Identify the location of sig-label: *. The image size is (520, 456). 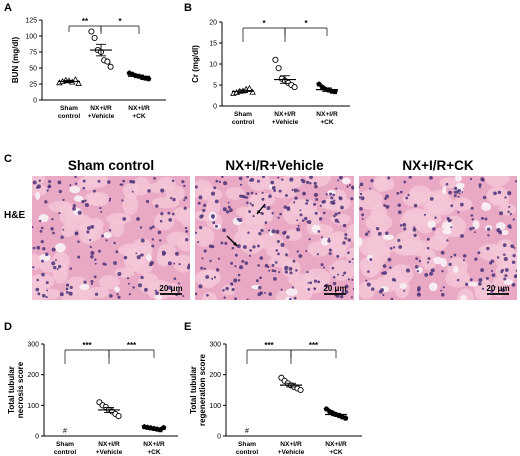
(120, 21).